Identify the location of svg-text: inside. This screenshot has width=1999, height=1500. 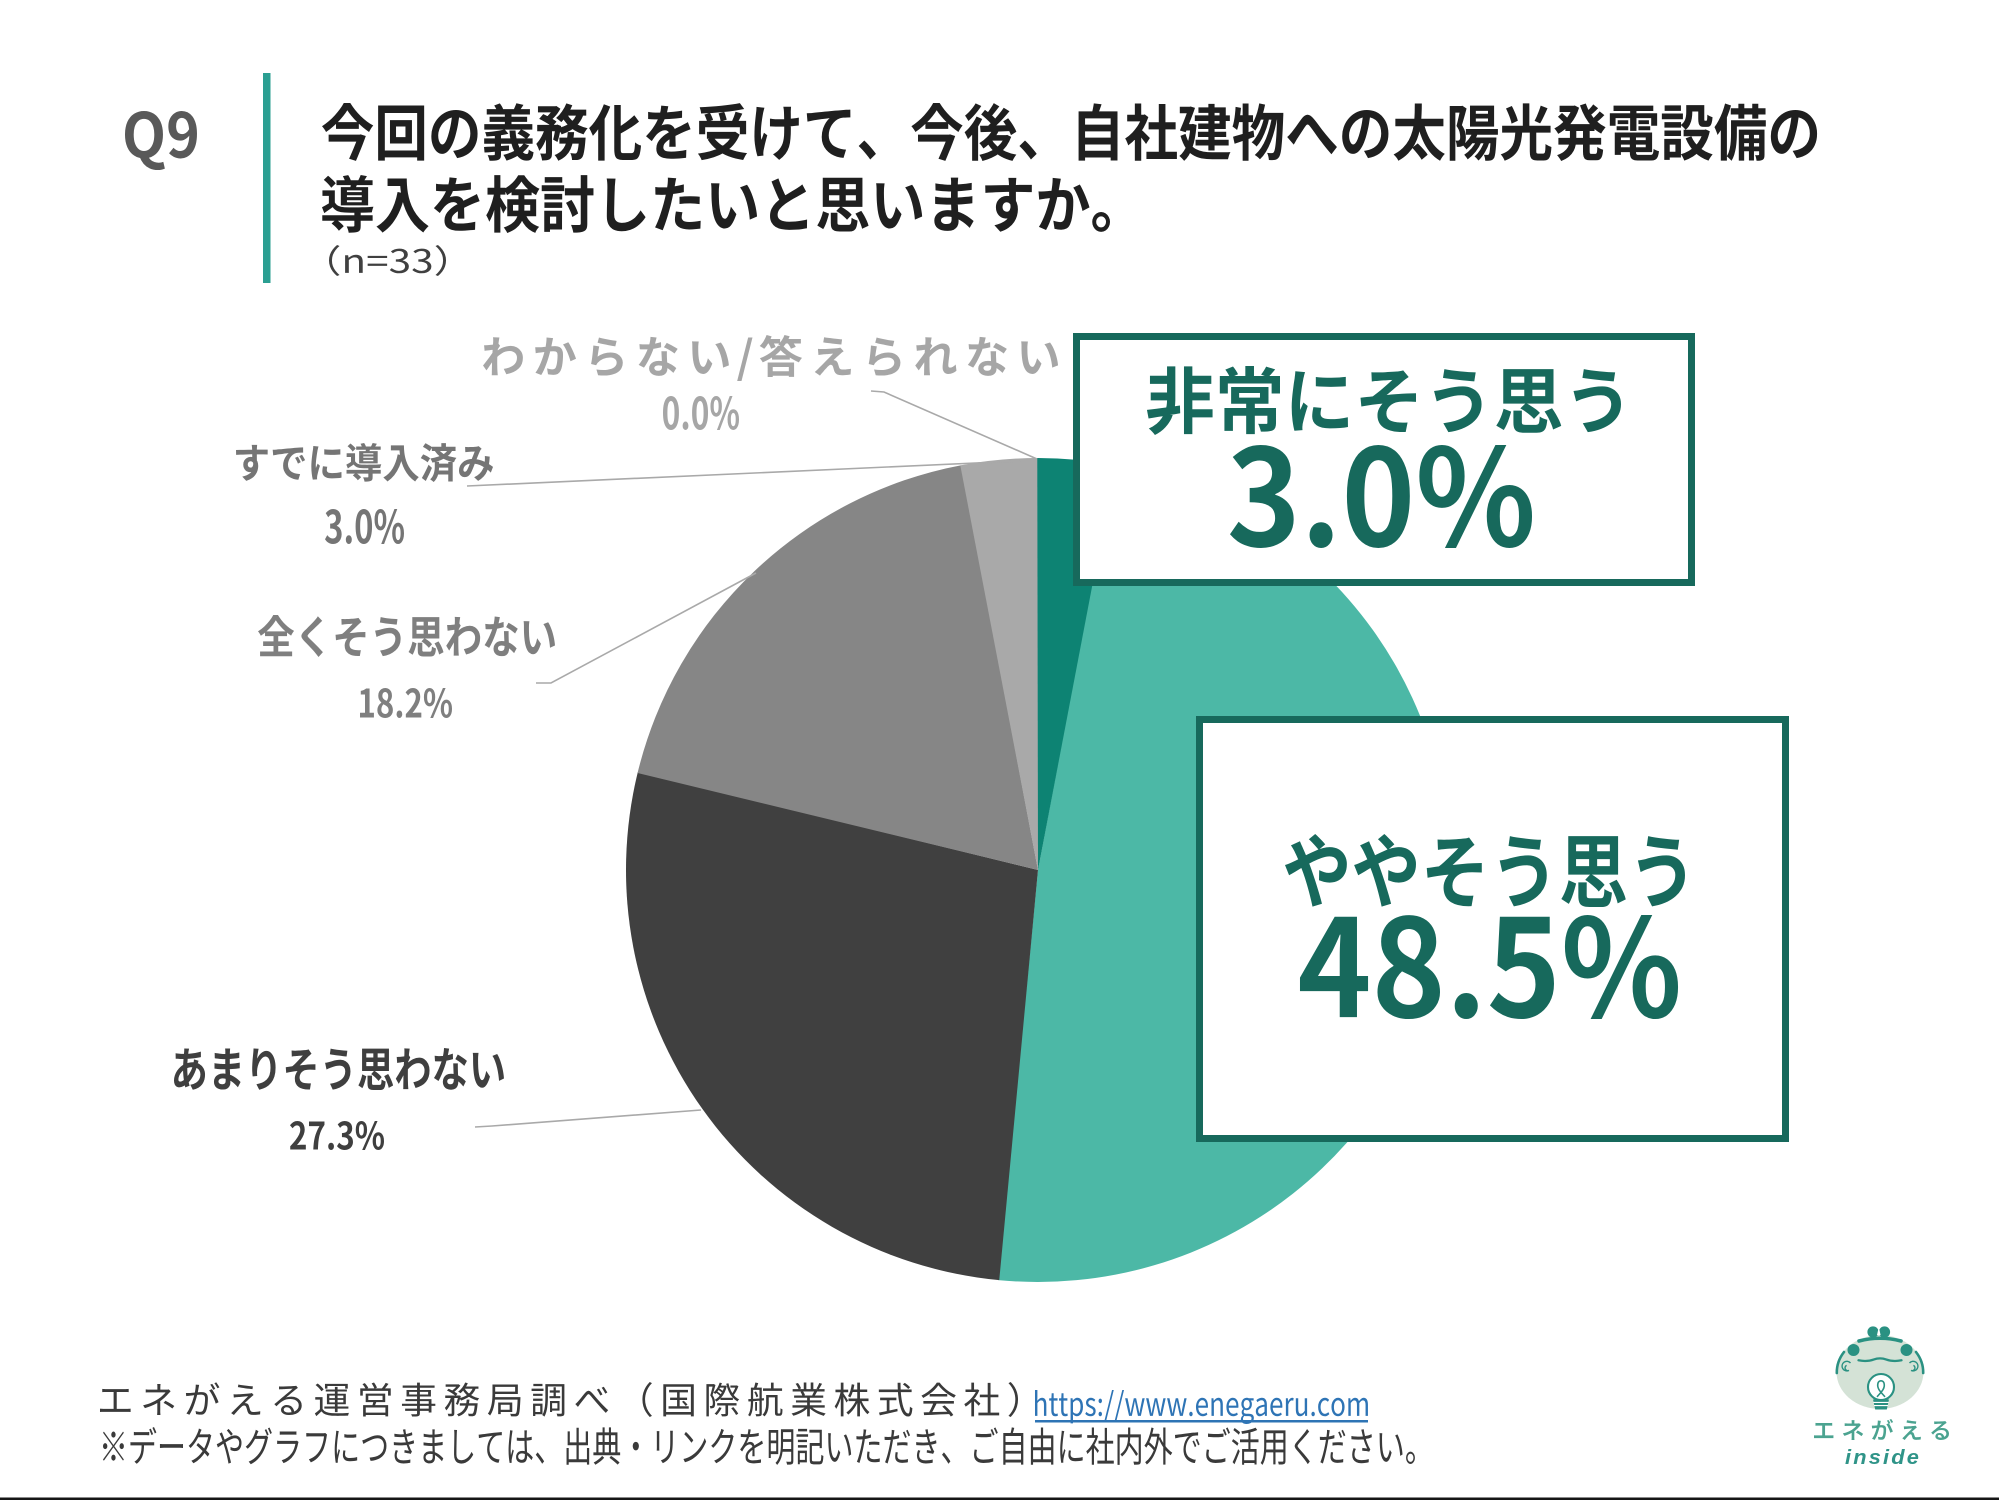
(1883, 1458).